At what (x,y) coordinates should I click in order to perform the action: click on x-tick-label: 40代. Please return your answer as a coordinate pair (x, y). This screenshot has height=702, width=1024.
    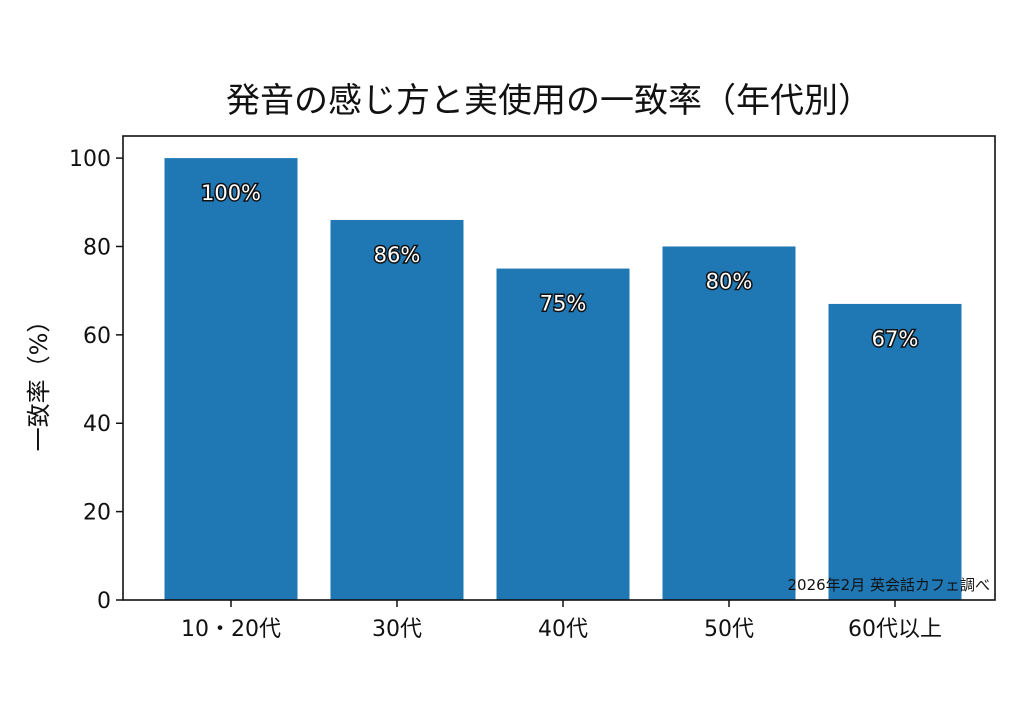
    Looking at the image, I should click on (563, 629).